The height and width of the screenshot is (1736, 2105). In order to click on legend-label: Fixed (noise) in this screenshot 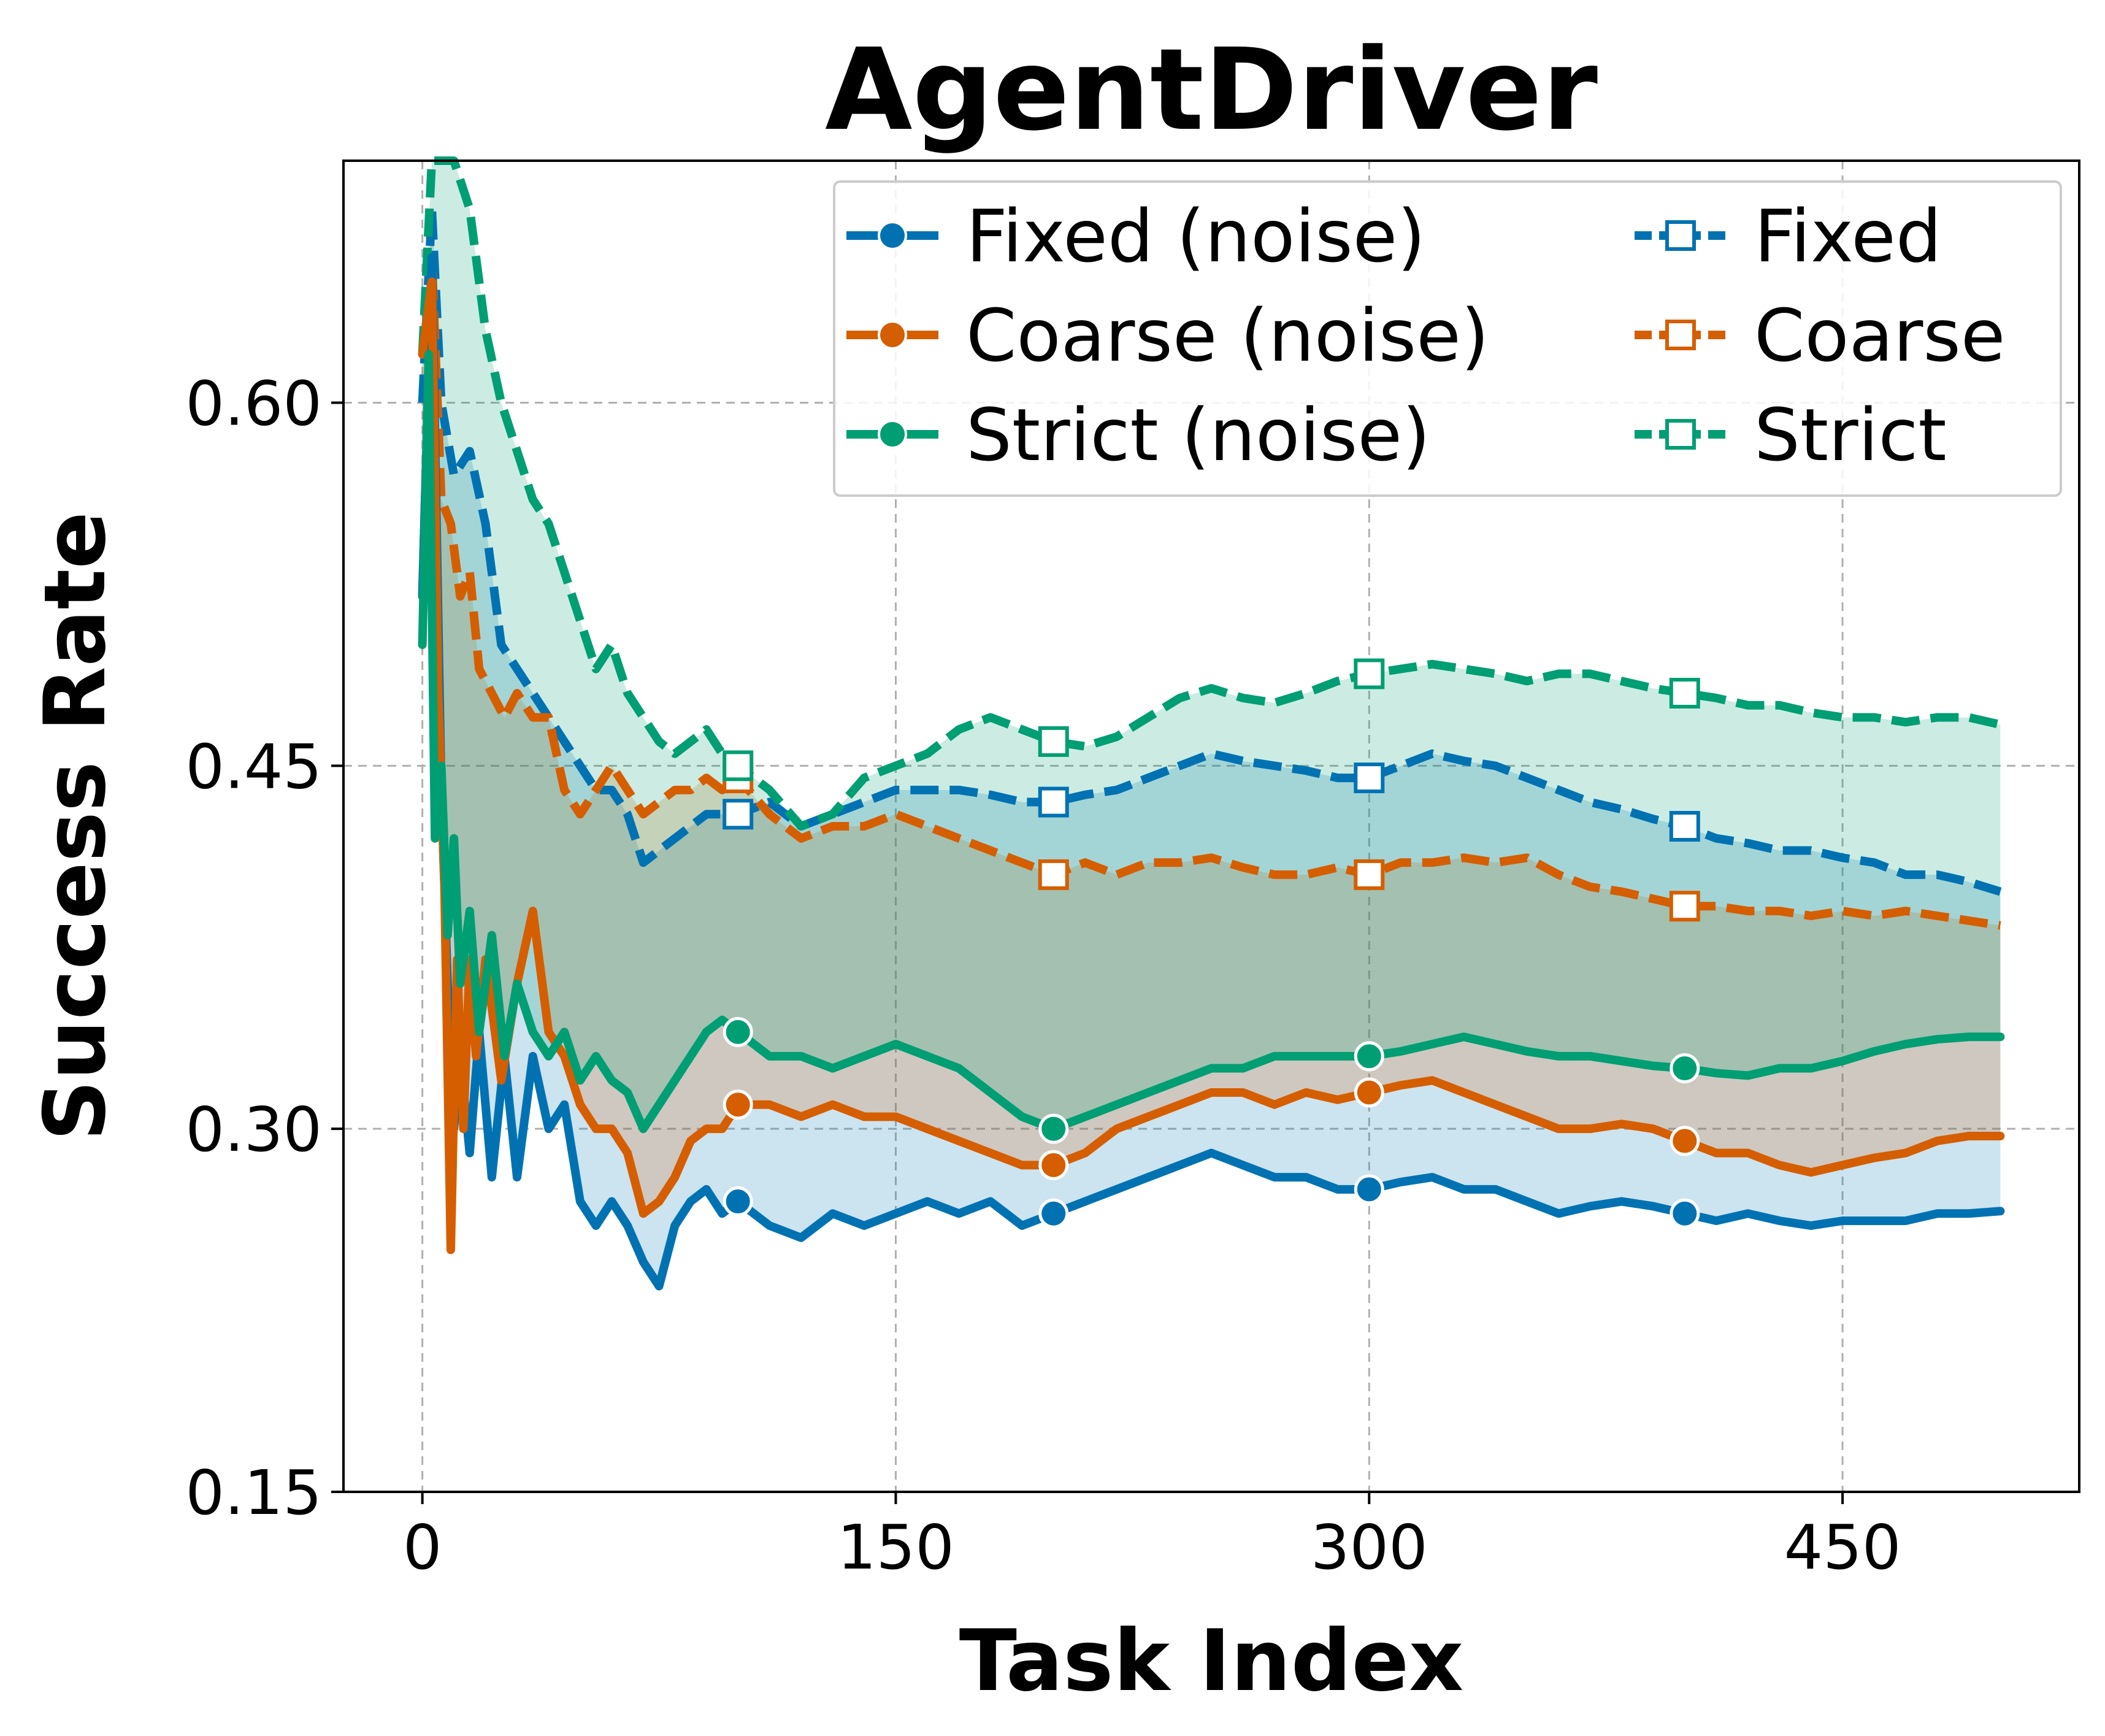, I will do `click(1195, 236)`.